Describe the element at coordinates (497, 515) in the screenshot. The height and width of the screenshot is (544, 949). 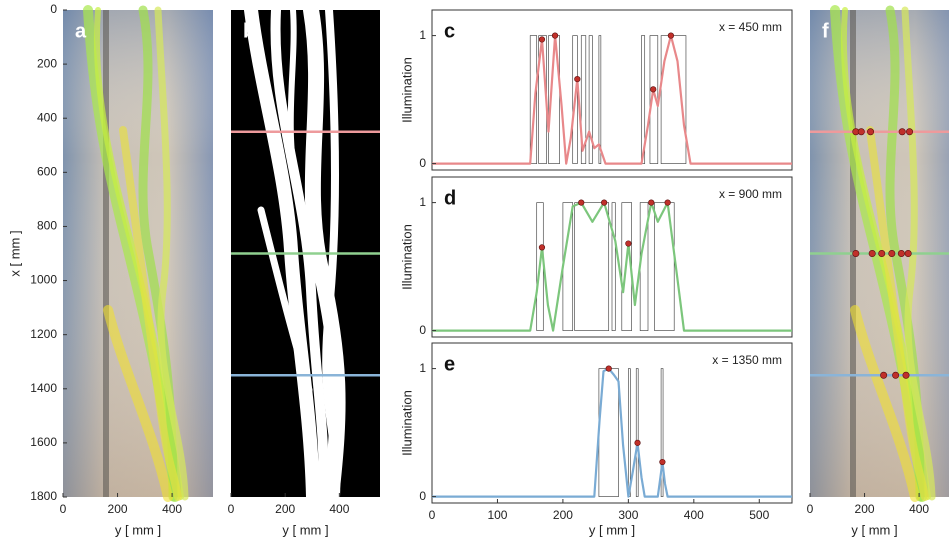
I see `x-tick-label: 100` at that location.